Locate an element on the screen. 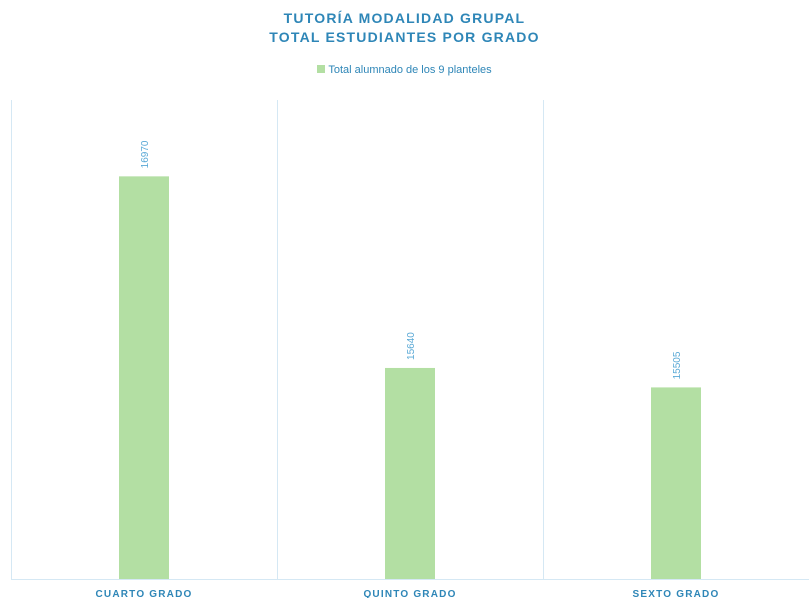  x-tick-label: CUARTO GRADO is located at coordinates (144, 593).